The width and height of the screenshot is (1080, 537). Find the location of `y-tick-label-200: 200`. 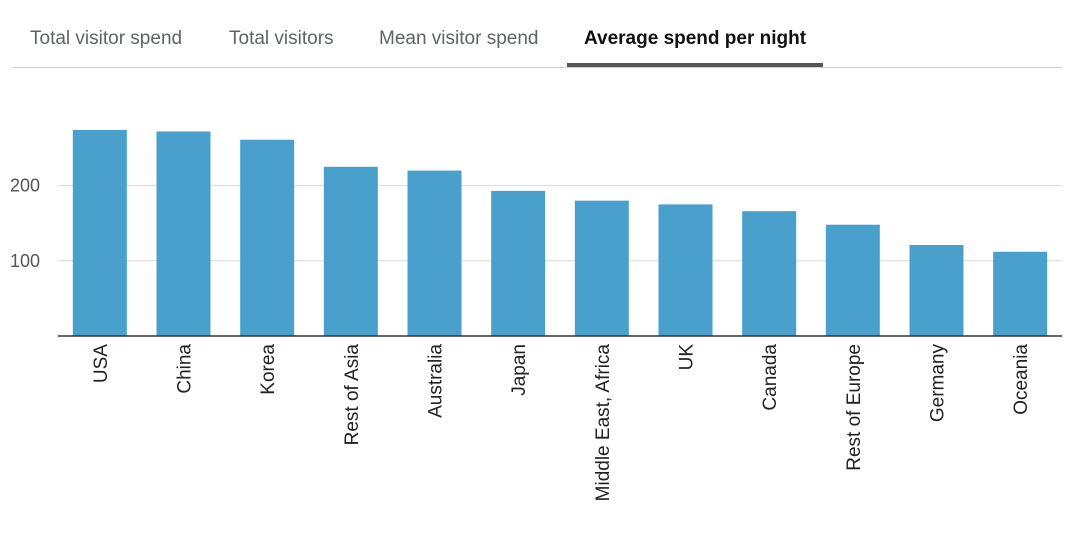

y-tick-label-200: 200 is located at coordinates (25, 186).